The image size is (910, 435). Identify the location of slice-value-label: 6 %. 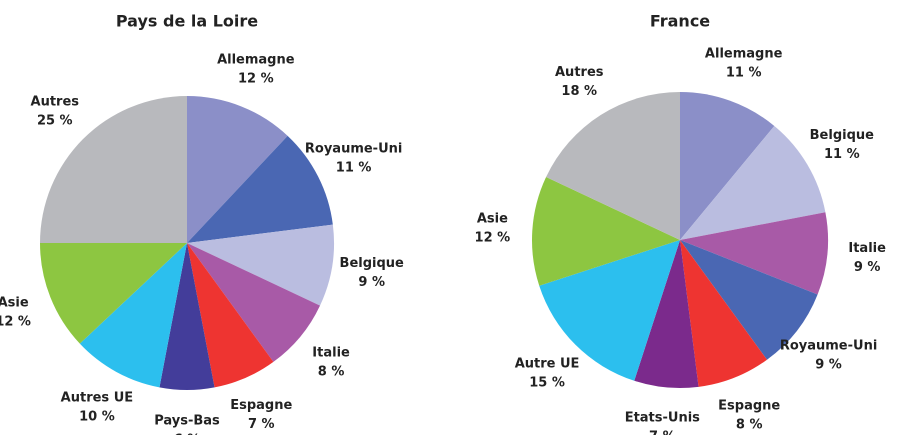
(187, 434).